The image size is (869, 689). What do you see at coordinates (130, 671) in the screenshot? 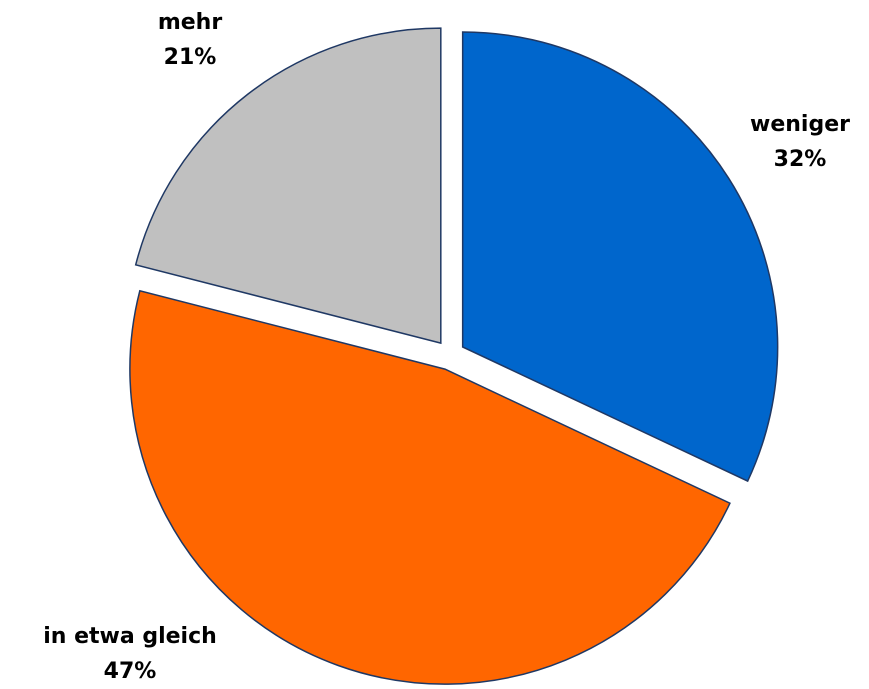
I see `slice-value-label: 47%` at bounding box center [130, 671].